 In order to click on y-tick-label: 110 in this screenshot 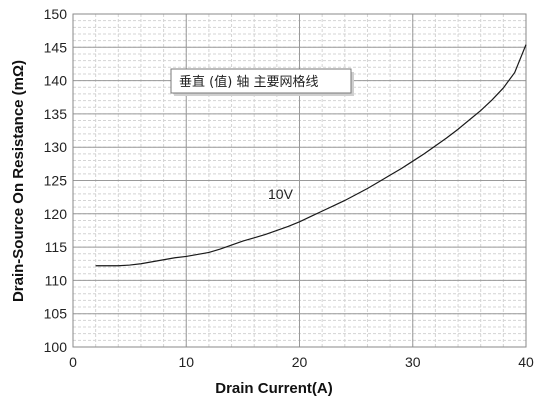, I will do `click(56, 280)`.